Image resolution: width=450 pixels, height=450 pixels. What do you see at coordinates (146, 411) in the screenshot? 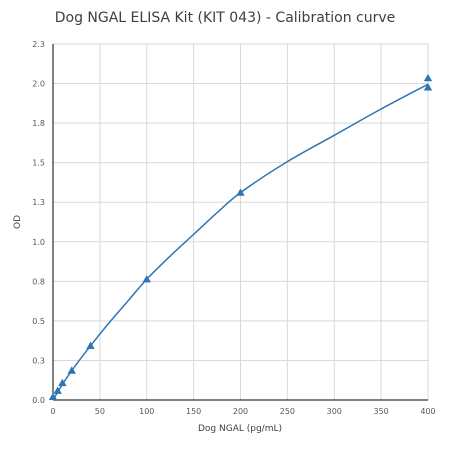
I see `x-tick-label: 100` at bounding box center [146, 411].